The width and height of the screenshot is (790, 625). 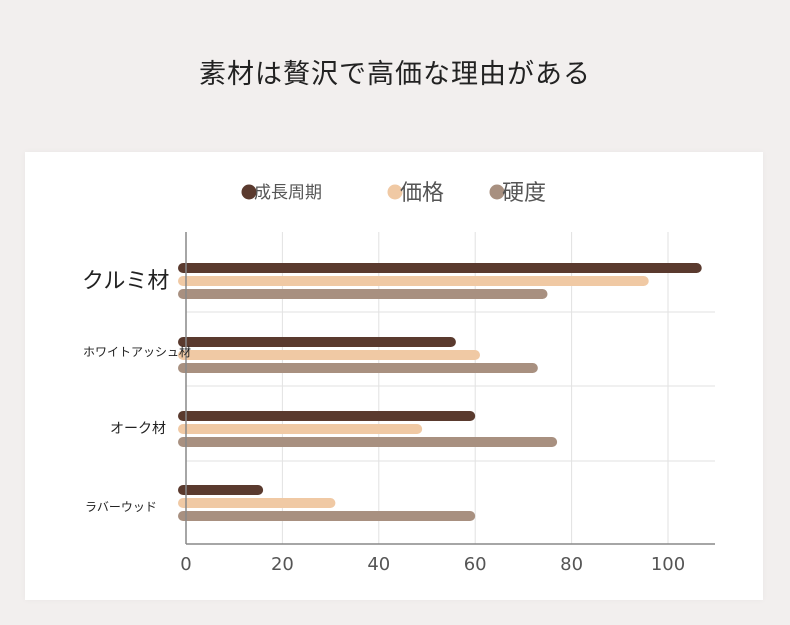 What do you see at coordinates (571, 564) in the screenshot?
I see `x-tick-label: 80` at bounding box center [571, 564].